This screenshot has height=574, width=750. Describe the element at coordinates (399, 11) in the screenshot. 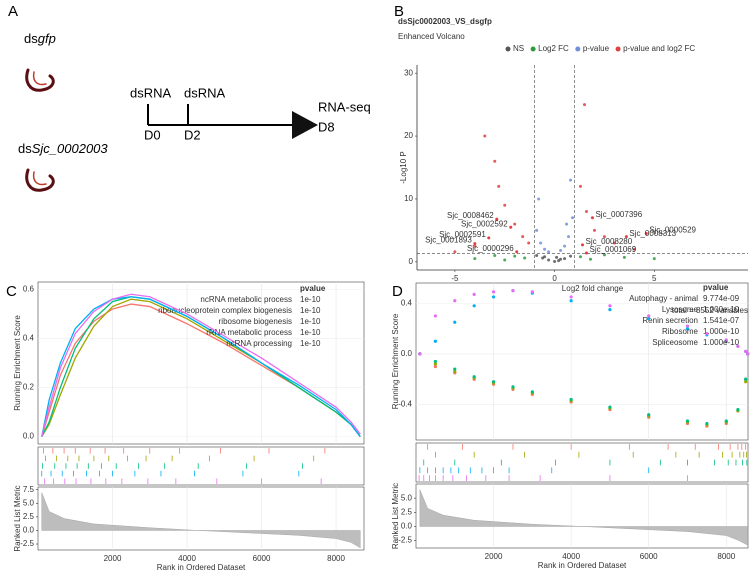

I see `panel-label: B` at that location.